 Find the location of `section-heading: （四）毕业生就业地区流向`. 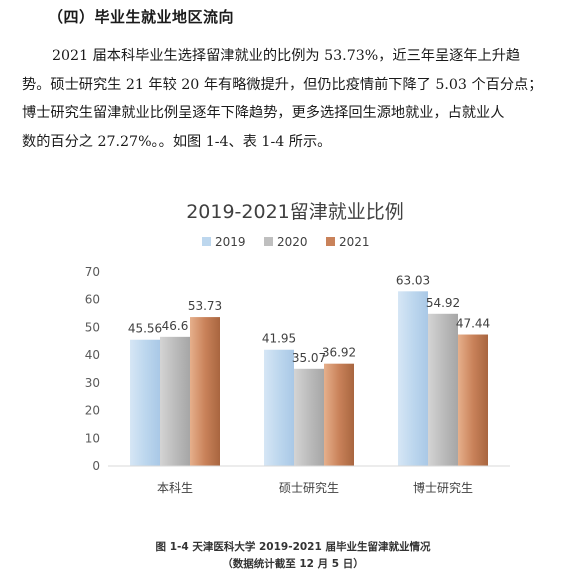

section-heading: （四）毕业生就业地区流向 is located at coordinates (141, 17).